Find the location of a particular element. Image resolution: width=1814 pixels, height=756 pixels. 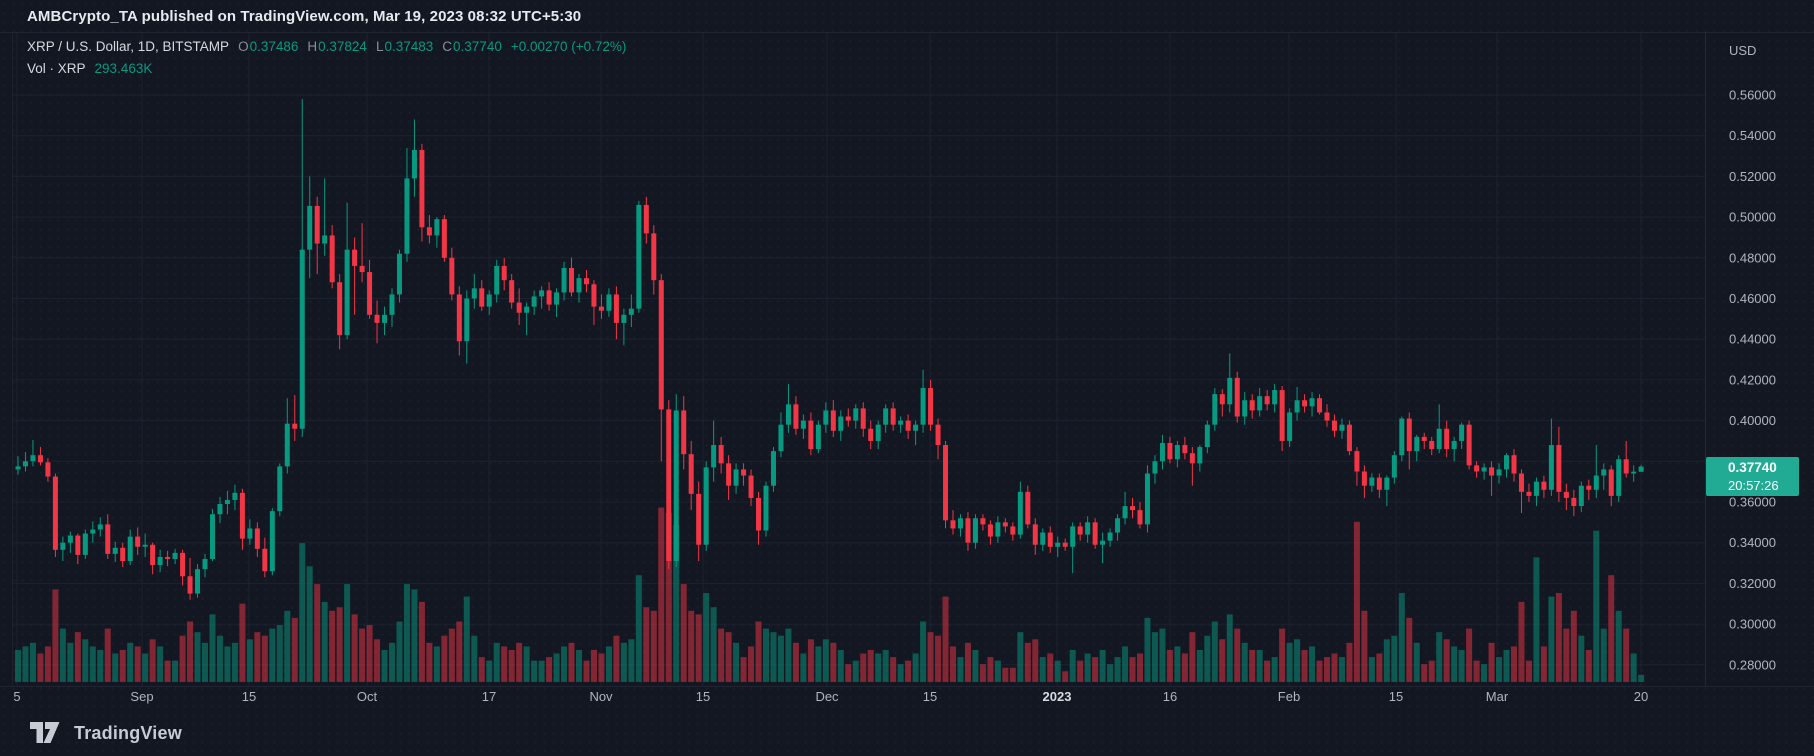

svg-text: 16 is located at coordinates (1170, 696).